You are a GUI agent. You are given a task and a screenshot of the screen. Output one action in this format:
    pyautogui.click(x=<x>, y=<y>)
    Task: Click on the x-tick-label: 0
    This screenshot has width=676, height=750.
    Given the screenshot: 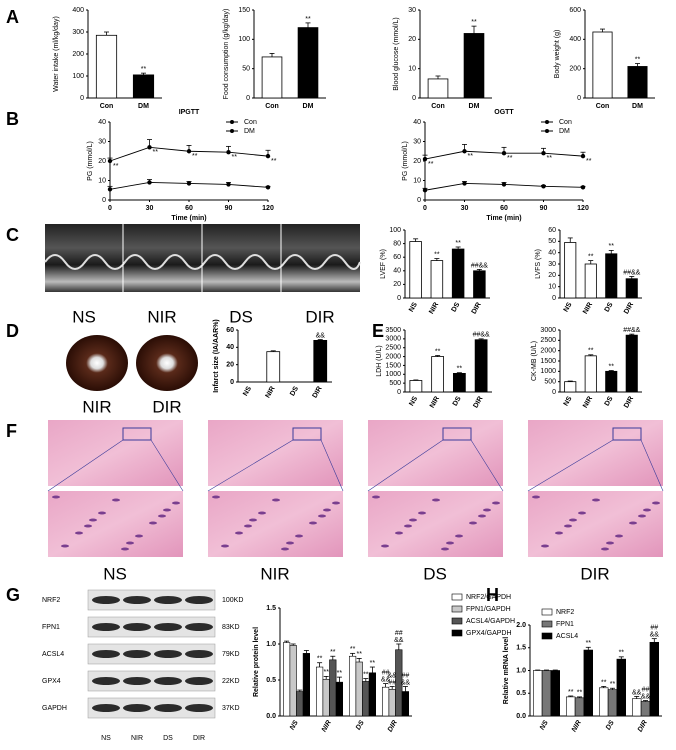 What is the action you would take?
    pyautogui.click(x=425, y=208)
    